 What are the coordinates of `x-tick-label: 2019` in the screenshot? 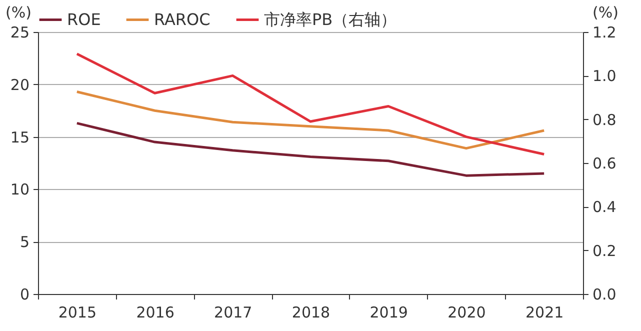 It's located at (389, 313).